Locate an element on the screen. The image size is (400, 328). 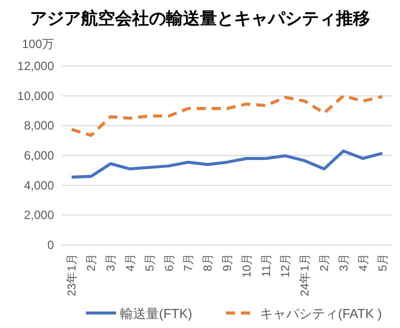
x-tick-label: 10月 is located at coordinates (247, 265).